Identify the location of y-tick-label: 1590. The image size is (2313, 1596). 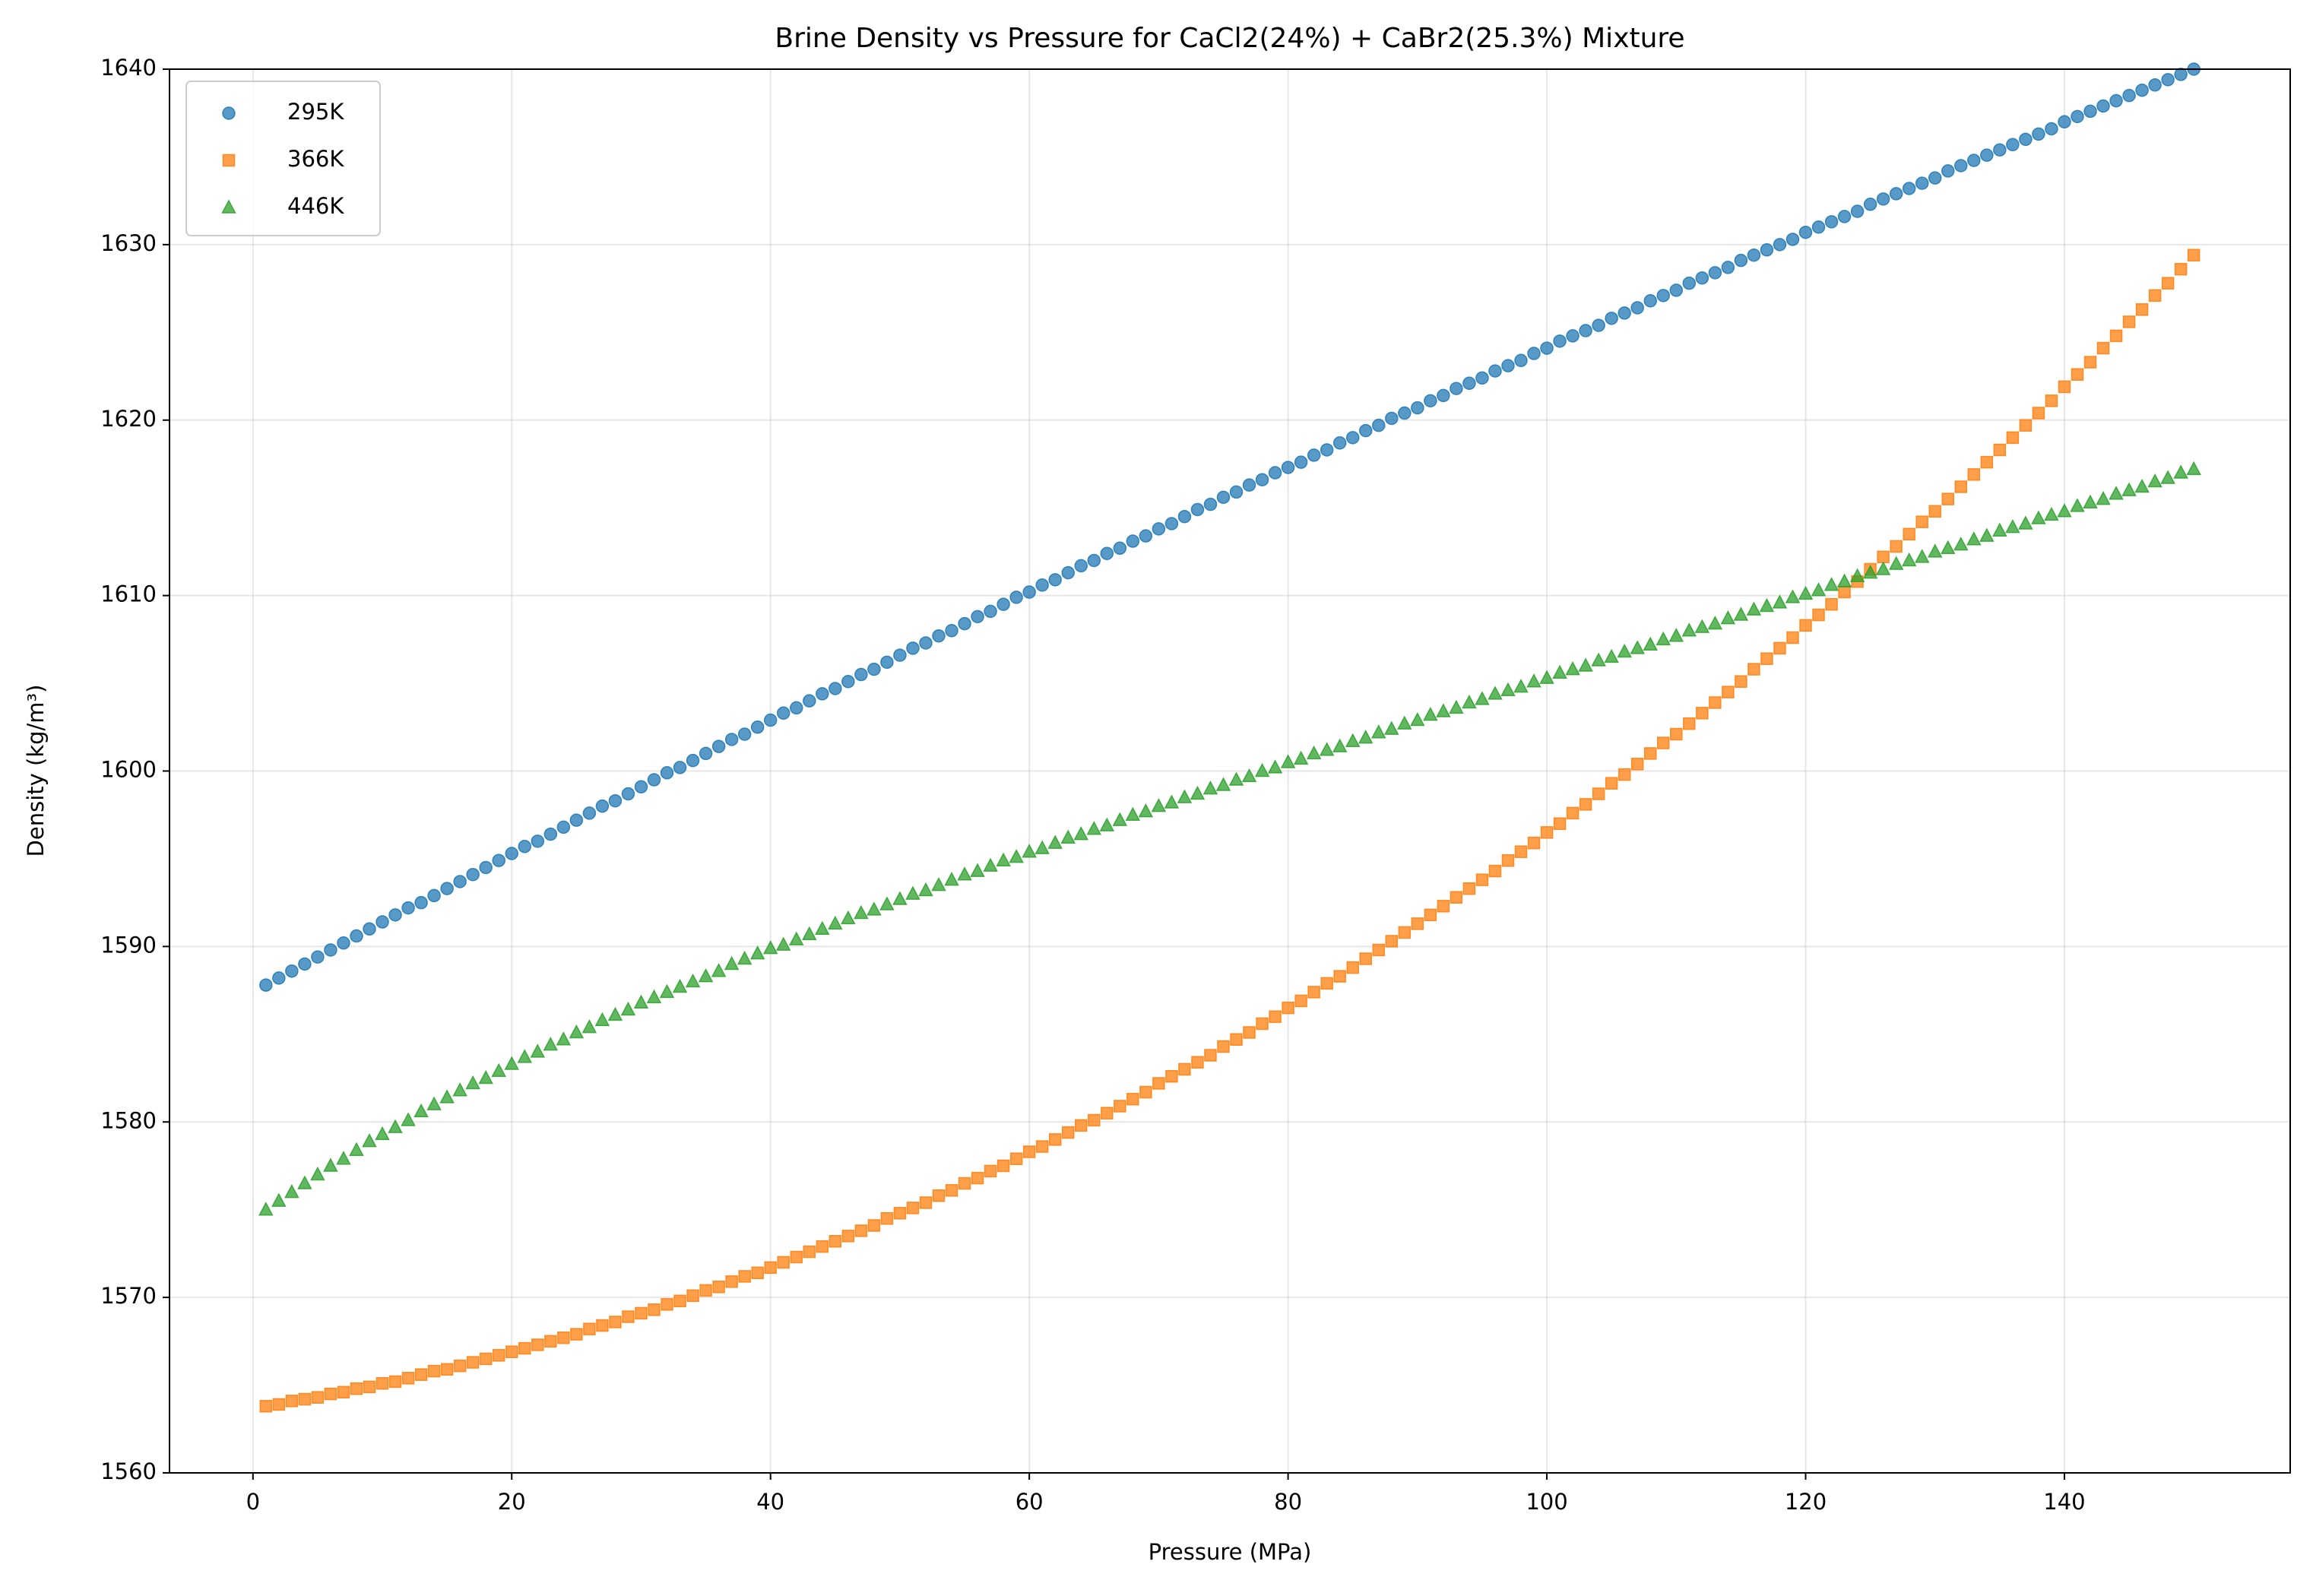
(128, 945).